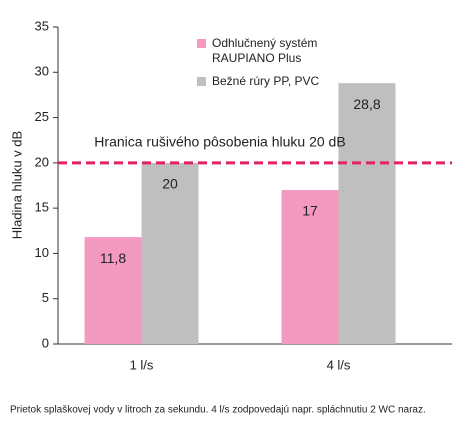 This screenshot has width=474, height=427. What do you see at coordinates (170, 184) in the screenshot?
I see `value-label: 20` at bounding box center [170, 184].